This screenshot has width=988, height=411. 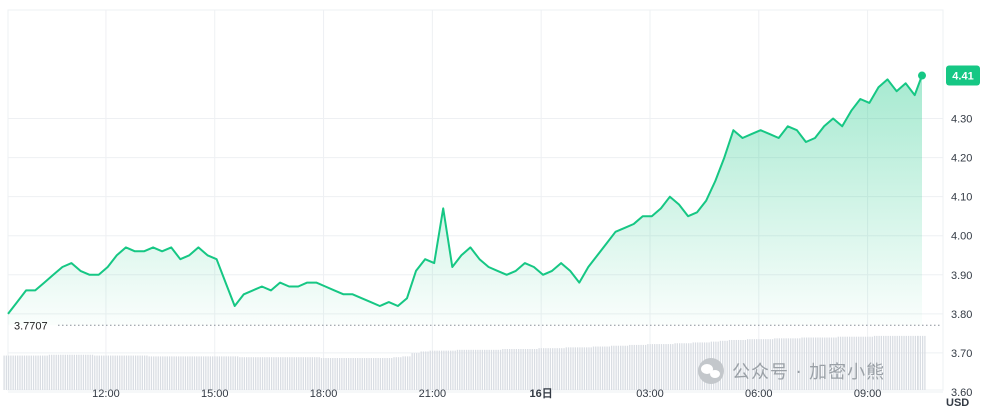 I want to click on y-tick-label: 3.90, so click(x=961, y=276).